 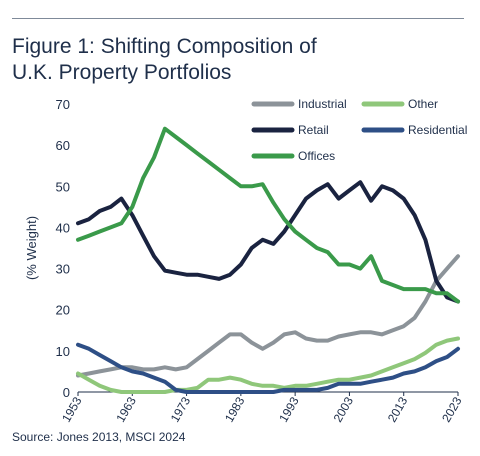 What do you see at coordinates (63, 310) in the screenshot?
I see `y-tick-label: 20` at bounding box center [63, 310].